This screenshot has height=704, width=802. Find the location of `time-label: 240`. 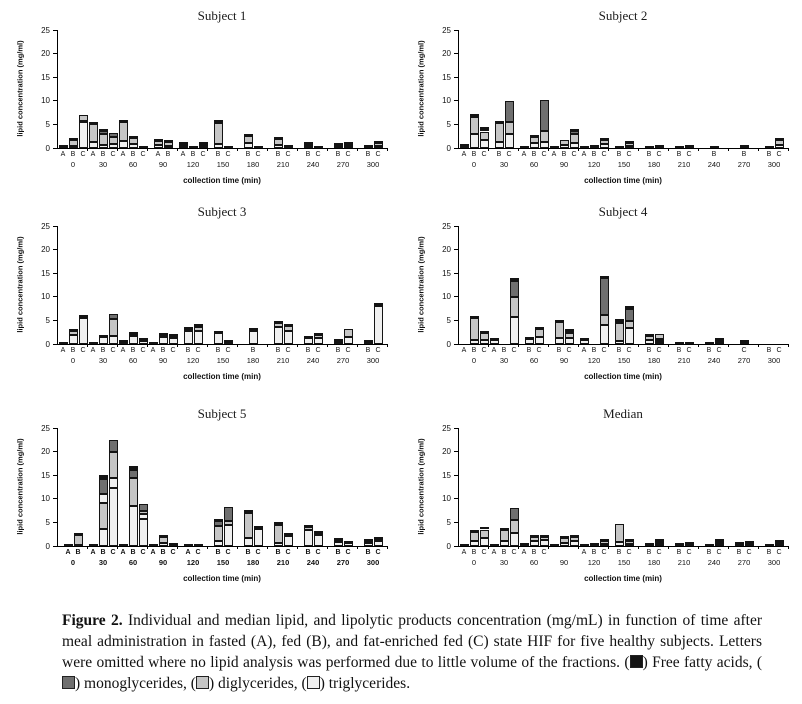

time-label: 240 is located at coordinates (313, 164).